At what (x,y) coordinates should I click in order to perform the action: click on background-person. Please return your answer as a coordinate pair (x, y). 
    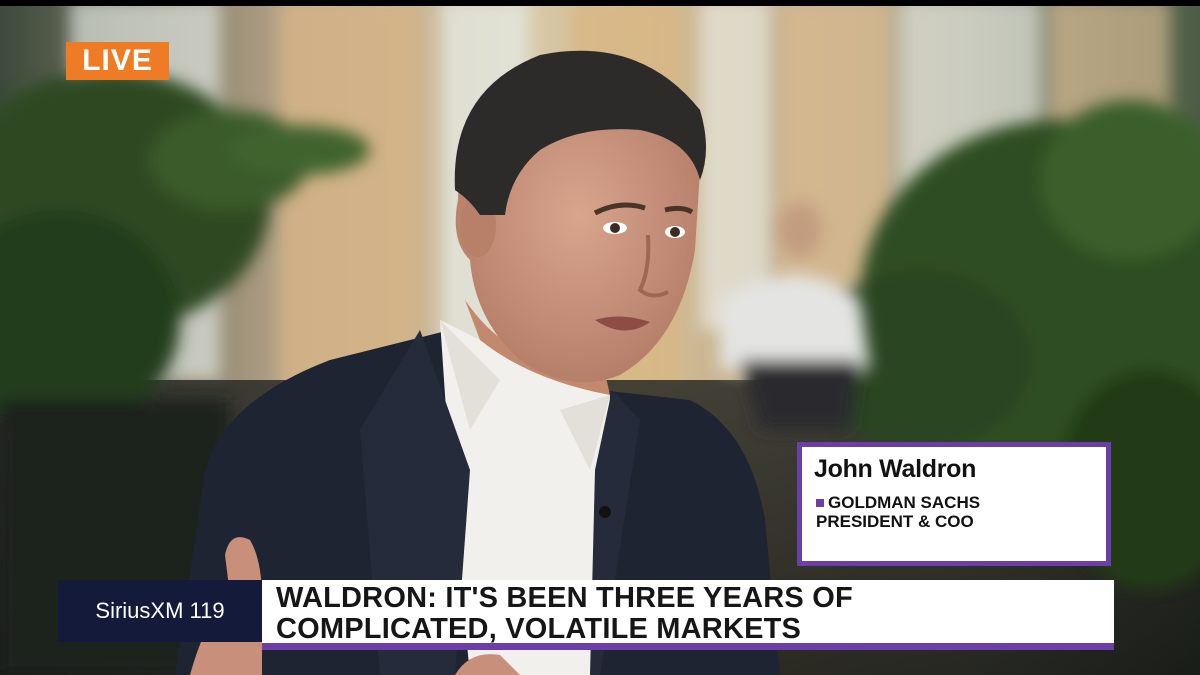
    Looking at the image, I should click on (795, 316).